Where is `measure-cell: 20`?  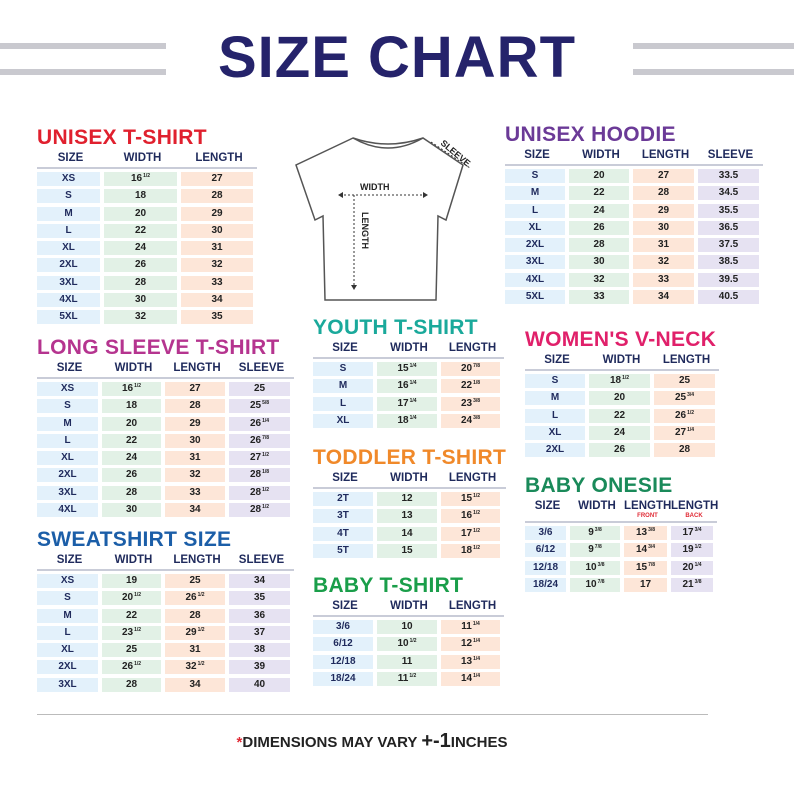 measure-cell: 20 is located at coordinates (599, 176).